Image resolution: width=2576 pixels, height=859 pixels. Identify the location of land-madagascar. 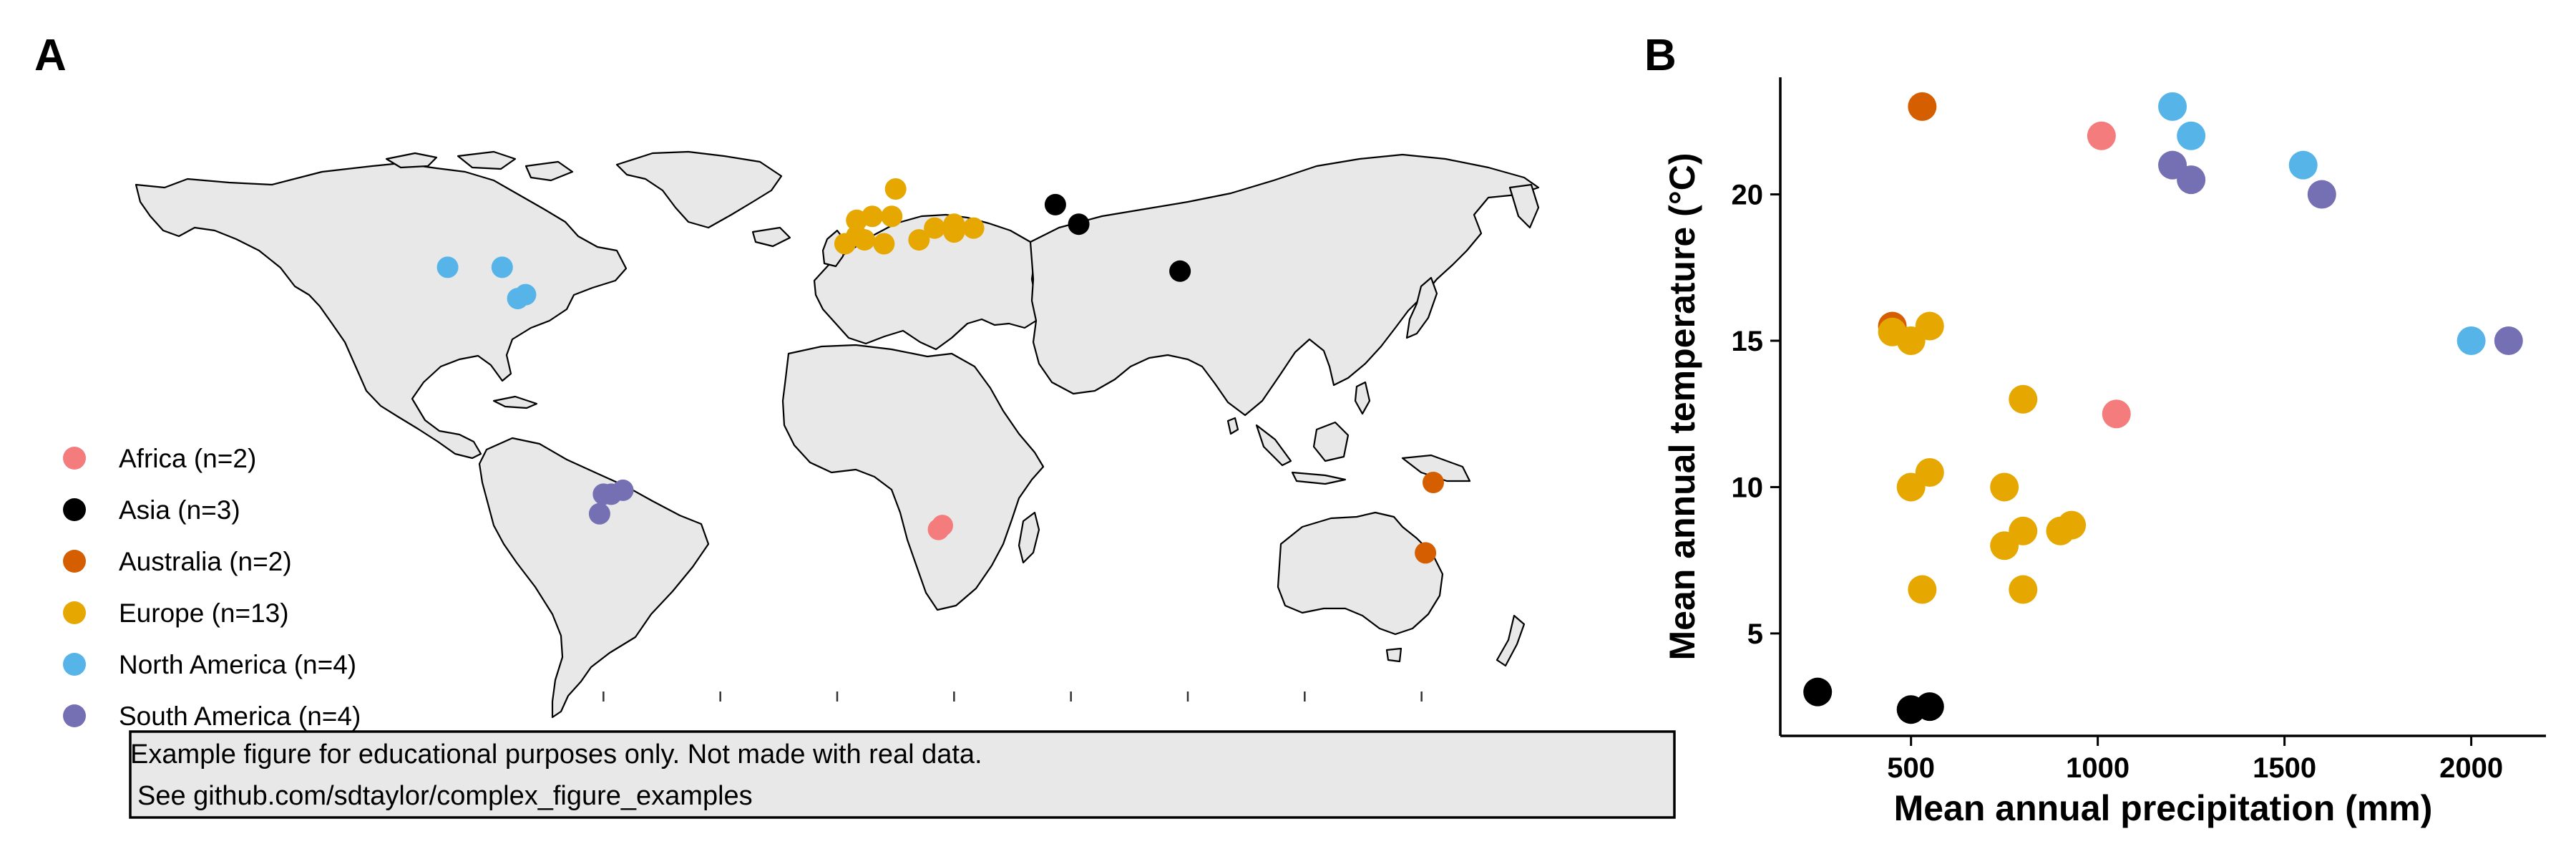
(1029, 537).